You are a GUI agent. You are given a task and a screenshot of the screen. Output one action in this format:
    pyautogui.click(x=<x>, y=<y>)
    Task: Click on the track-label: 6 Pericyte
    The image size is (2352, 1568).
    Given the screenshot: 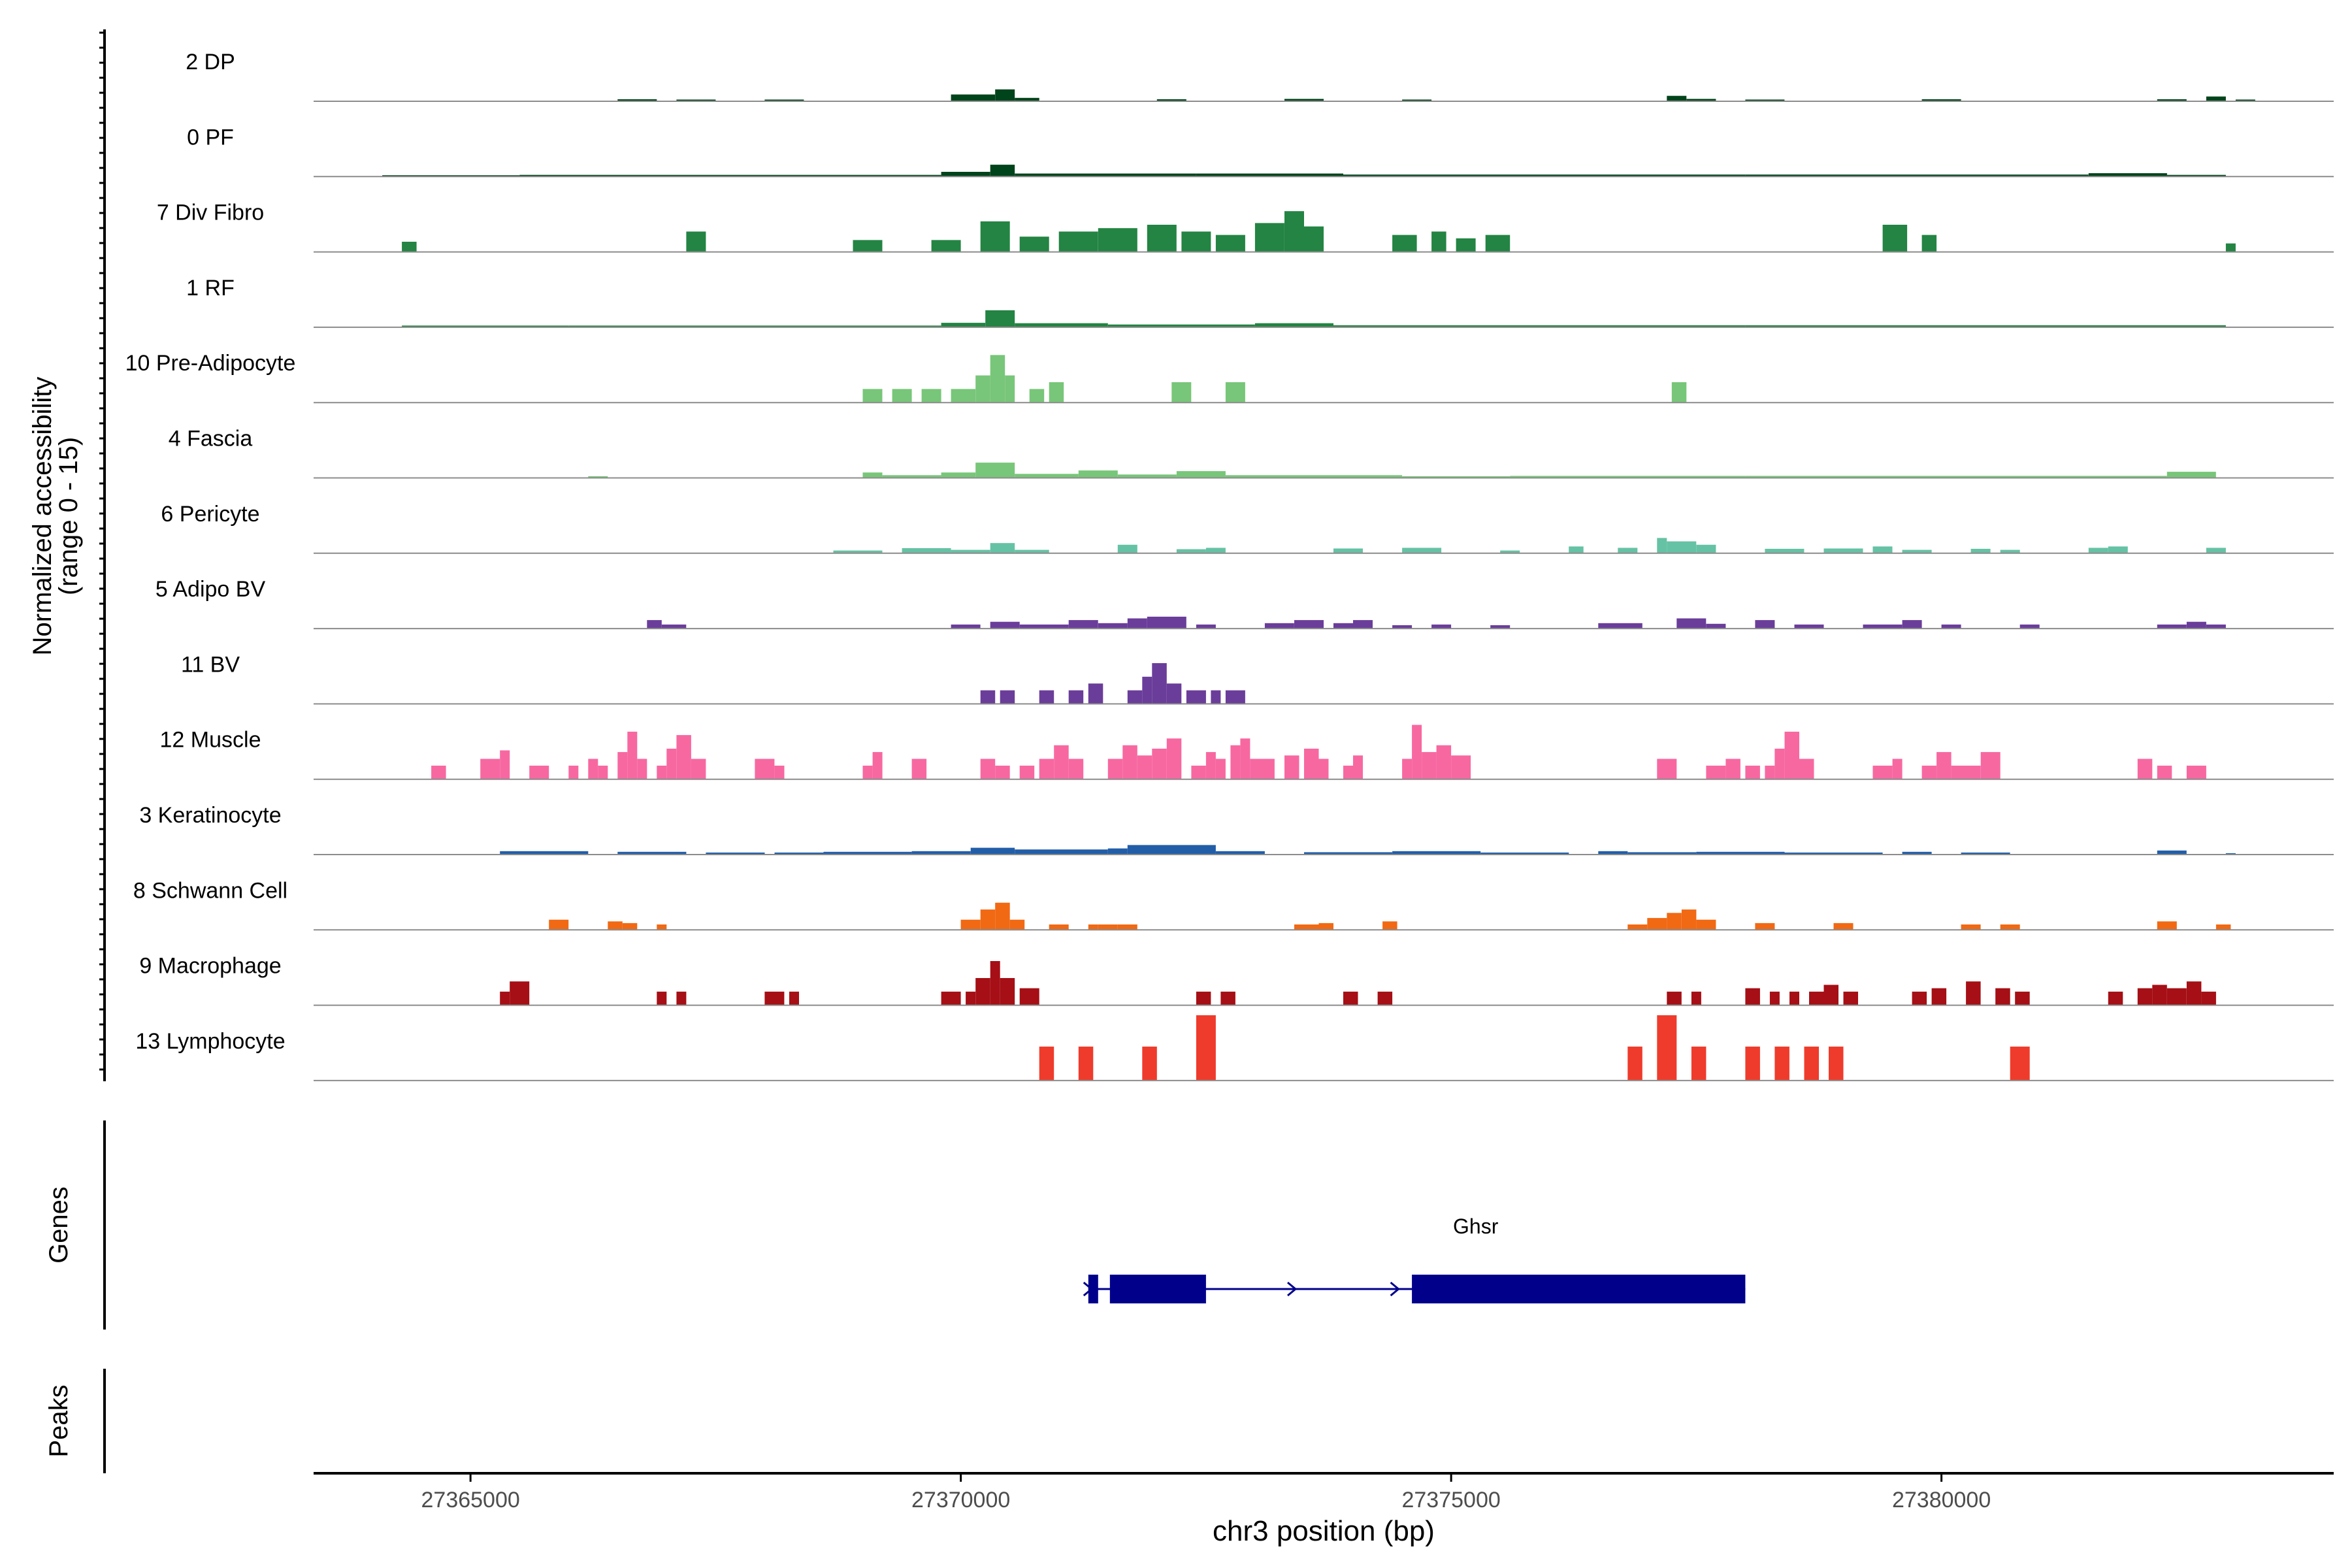 What is the action you would take?
    pyautogui.click(x=210, y=514)
    